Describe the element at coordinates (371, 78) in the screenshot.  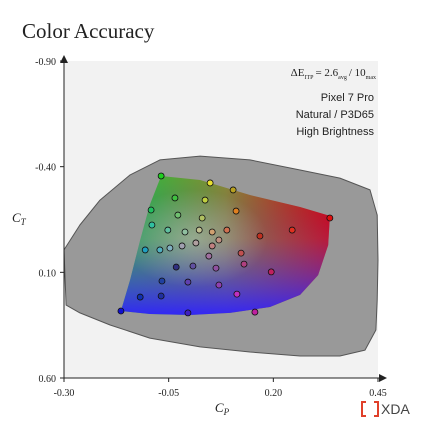
I see `annotation-max-sub: max` at that location.